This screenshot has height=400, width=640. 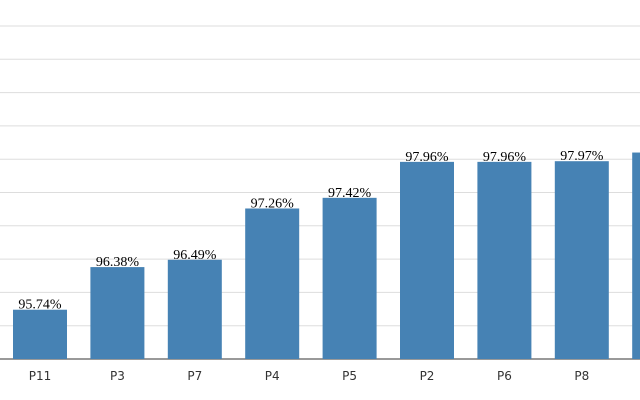 I want to click on x-tick-label: P8, so click(x=581, y=376).